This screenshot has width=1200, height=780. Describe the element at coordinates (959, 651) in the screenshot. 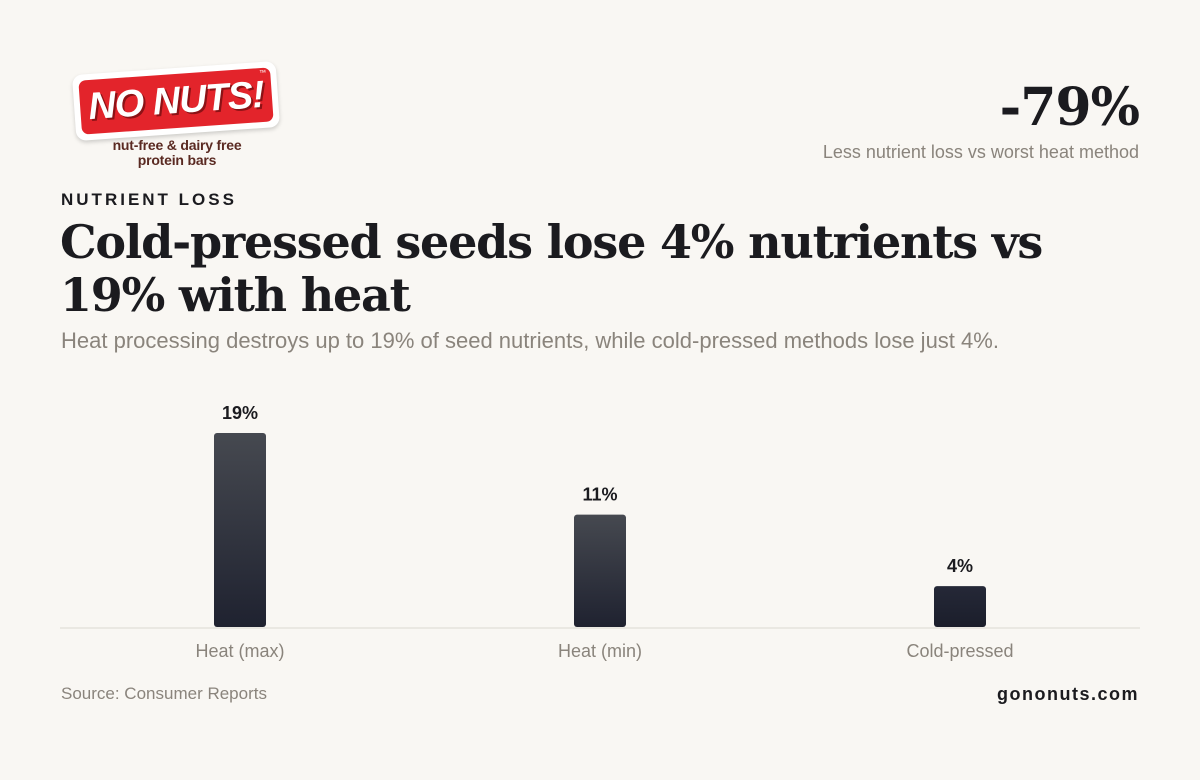

I see `category-label: Cold-pressed` at that location.